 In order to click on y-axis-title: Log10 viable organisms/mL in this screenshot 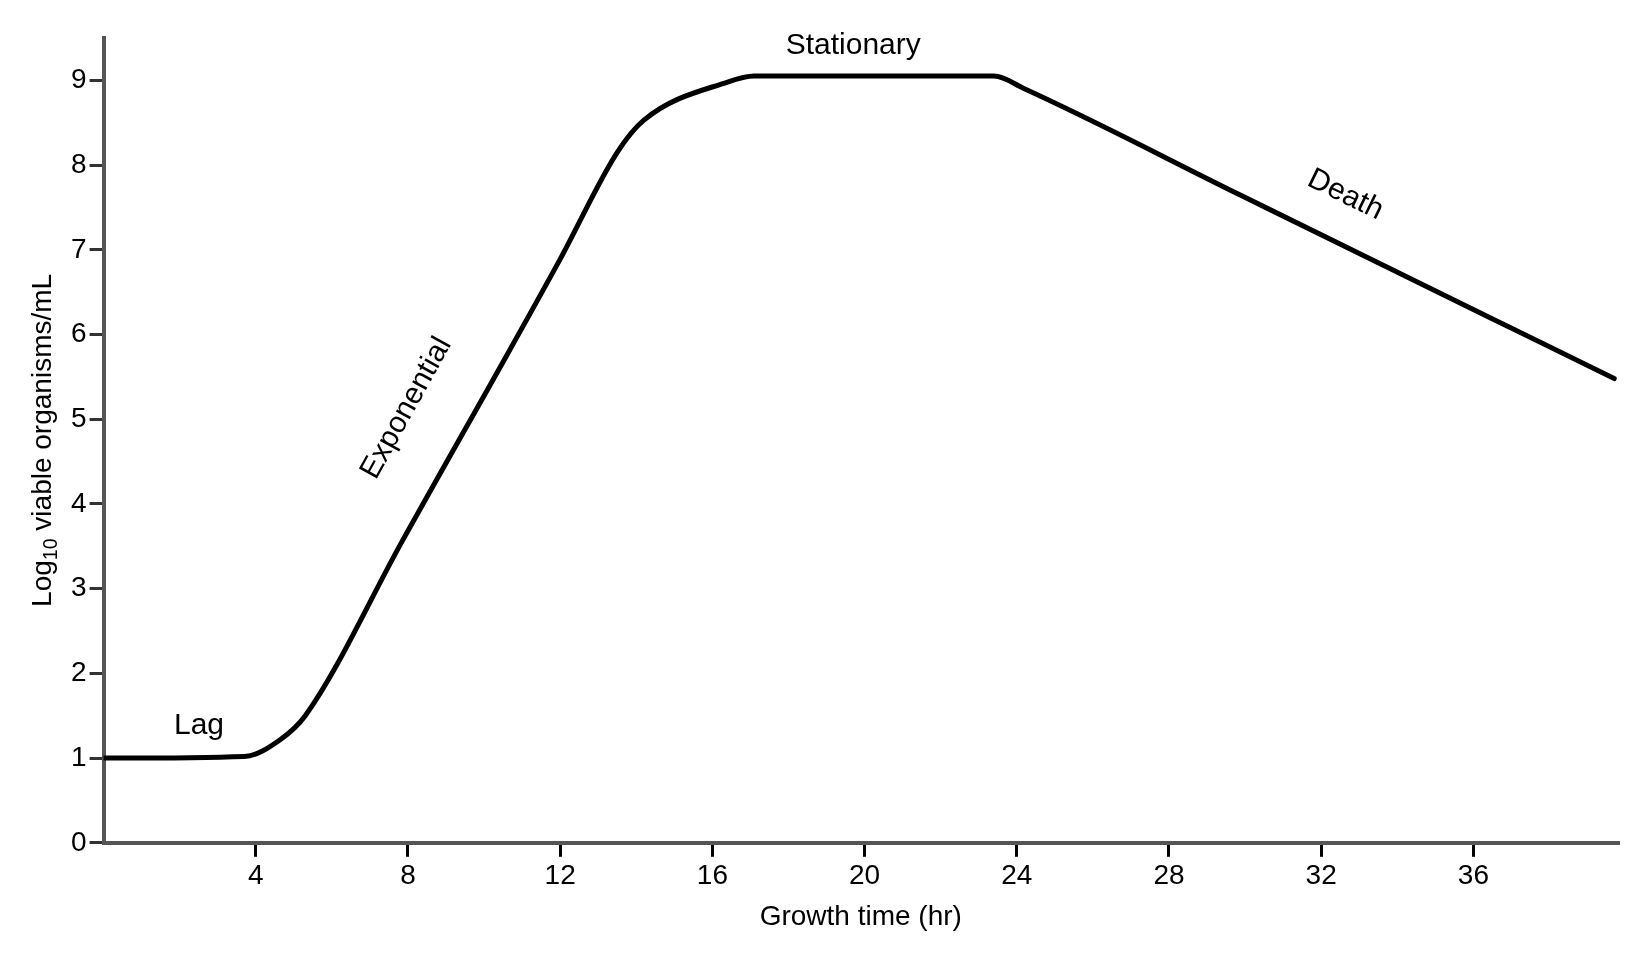, I will do `click(43, 440)`.